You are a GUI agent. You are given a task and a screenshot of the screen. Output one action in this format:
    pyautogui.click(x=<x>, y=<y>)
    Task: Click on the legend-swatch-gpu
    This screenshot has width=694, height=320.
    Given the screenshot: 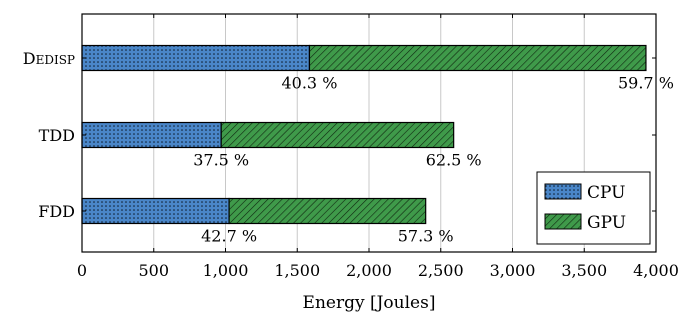 What is the action you would take?
    pyautogui.click(x=563, y=221)
    